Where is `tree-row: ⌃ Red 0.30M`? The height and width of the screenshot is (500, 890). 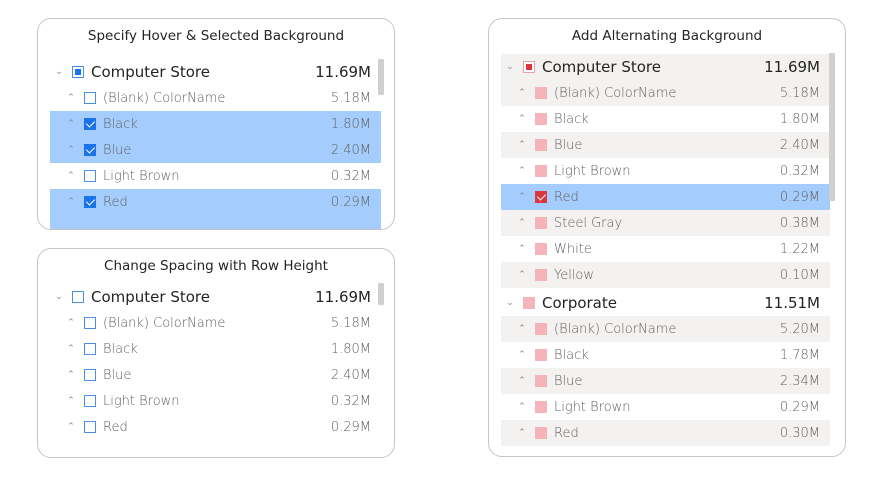
tree-row: ⌃ Red 0.30M is located at coordinates (665, 433).